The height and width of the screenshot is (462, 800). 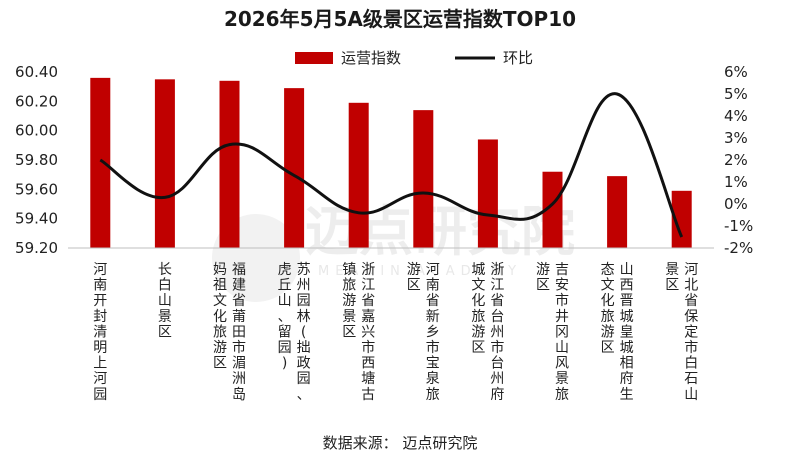 What do you see at coordinates (368, 364) in the screenshot?
I see `category-char: 西` at bounding box center [368, 364].